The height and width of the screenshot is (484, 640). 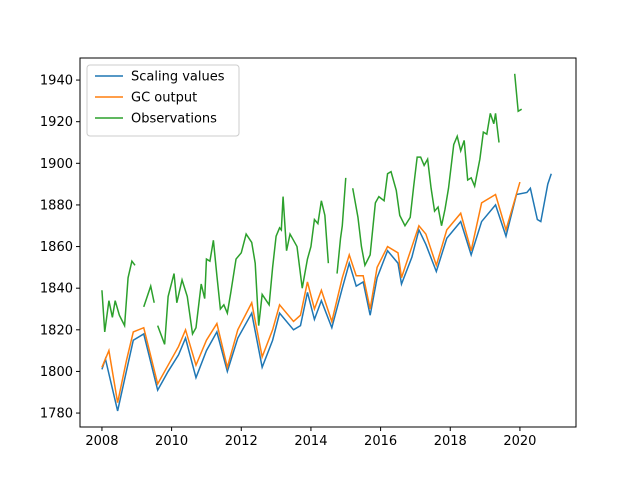 I want to click on x-tick-label: 2010, so click(x=171, y=441).